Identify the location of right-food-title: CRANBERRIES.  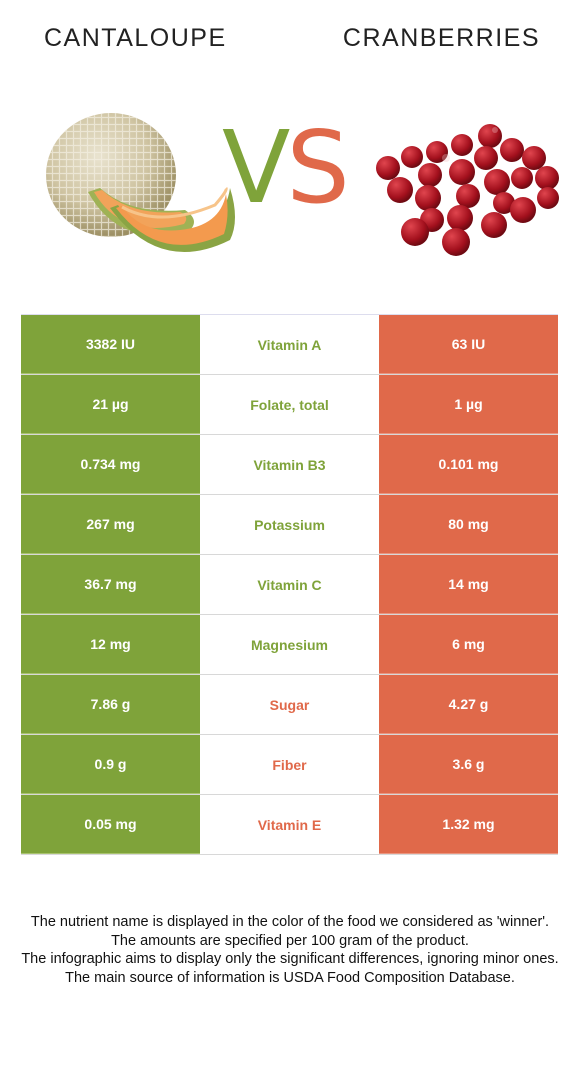
(441, 38).